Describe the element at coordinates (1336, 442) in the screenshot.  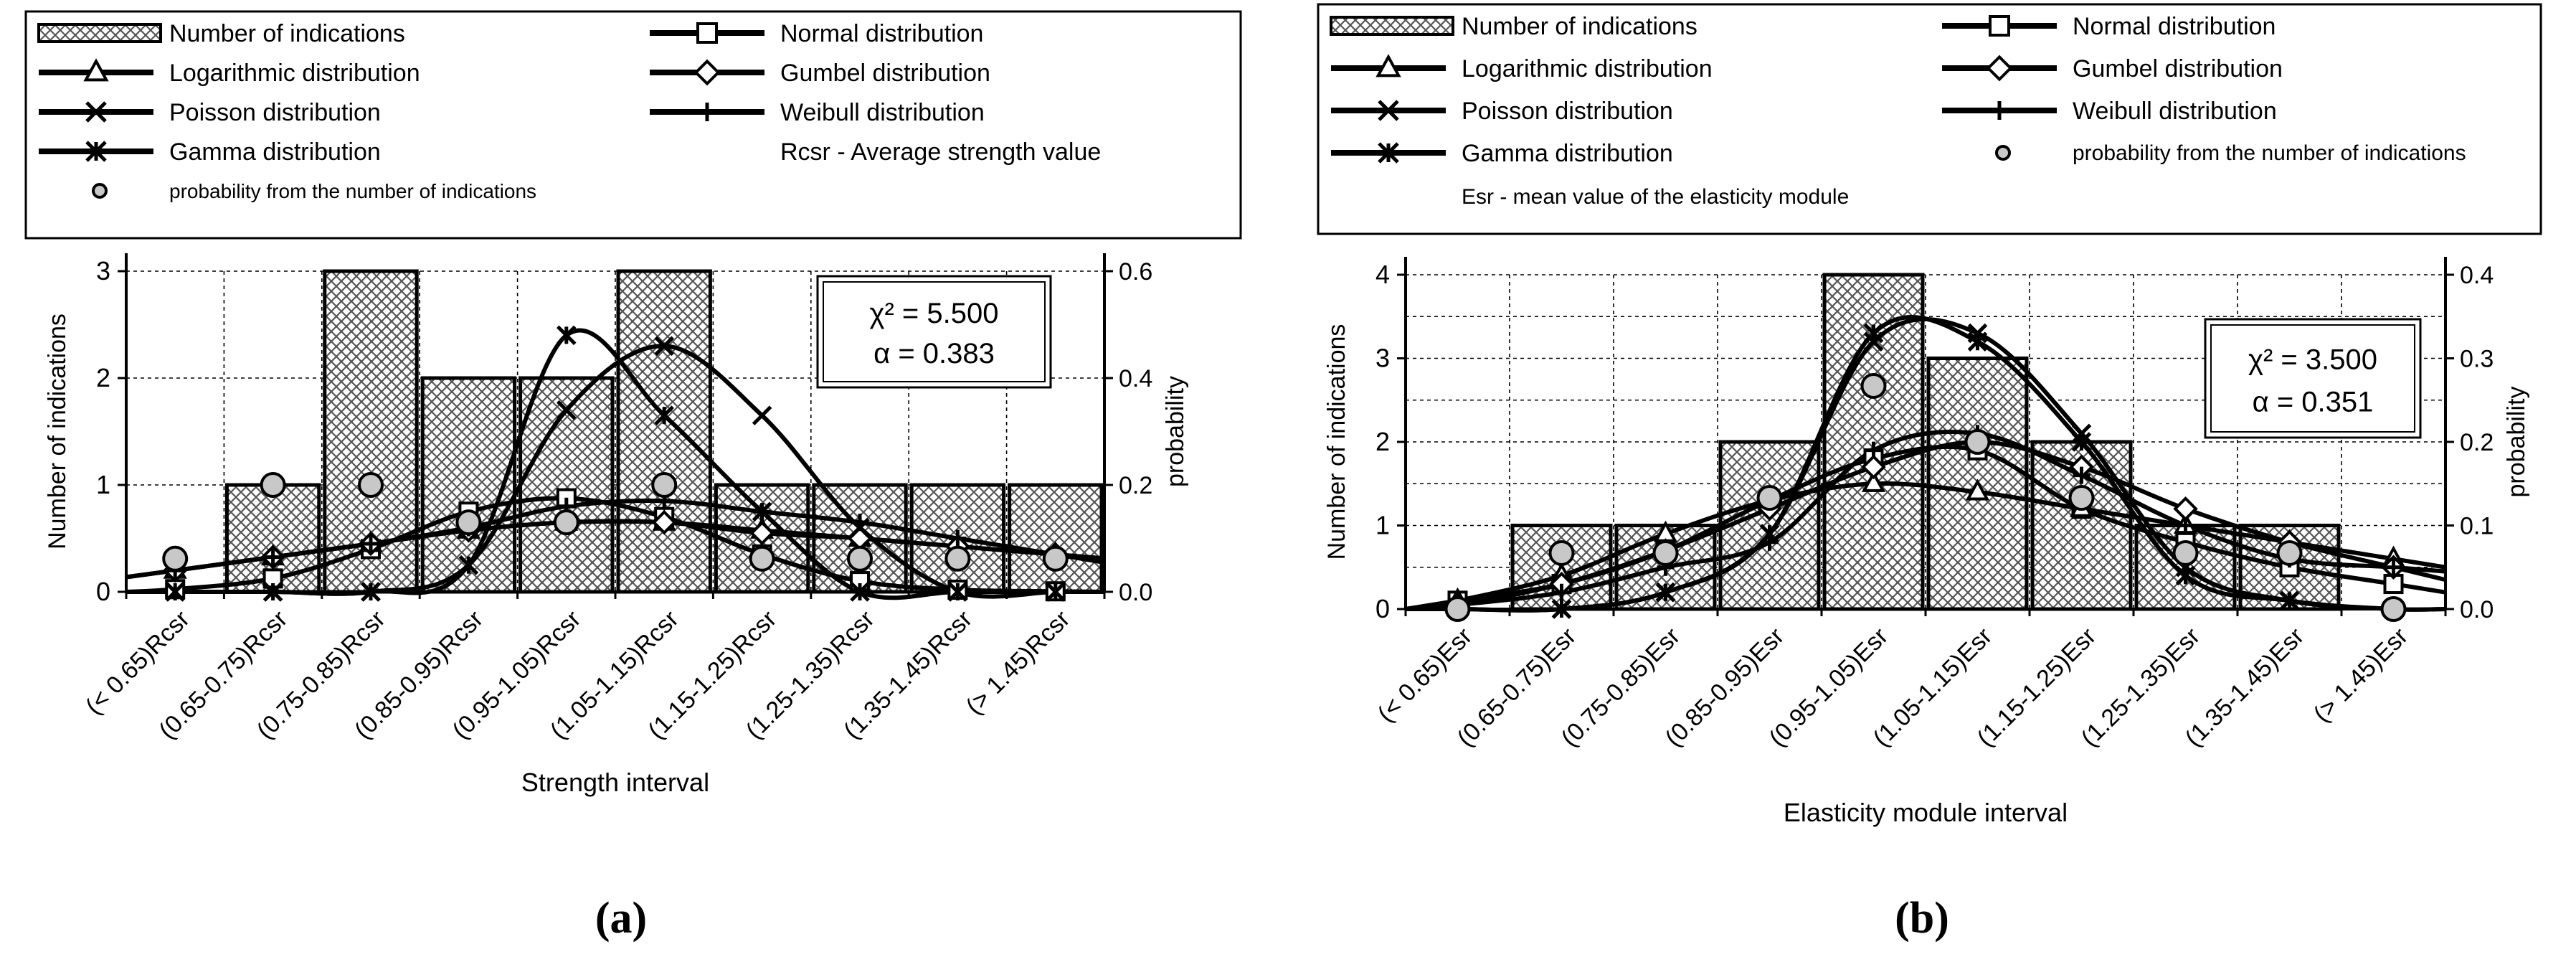
I see `y-axis-title: Number of indications` at that location.